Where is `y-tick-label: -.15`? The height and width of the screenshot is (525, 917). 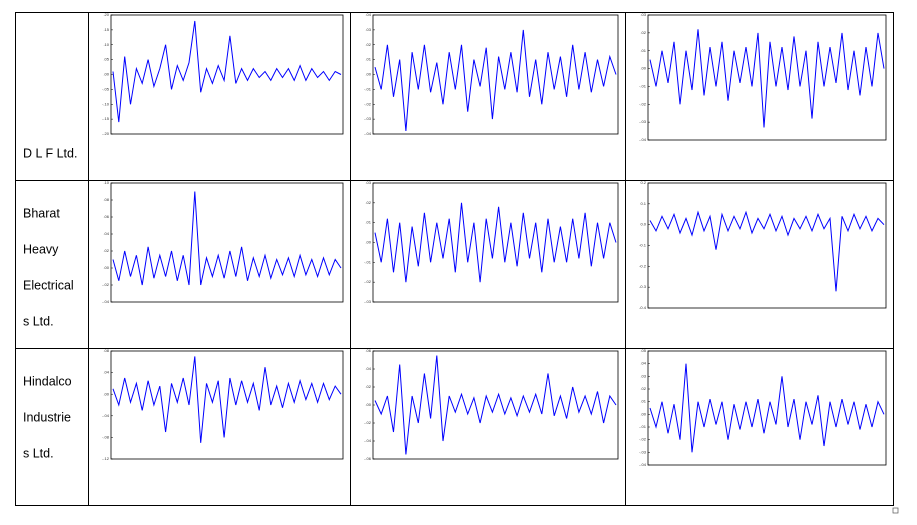
y-tick-label: -.15 is located at coordinates (106, 118).